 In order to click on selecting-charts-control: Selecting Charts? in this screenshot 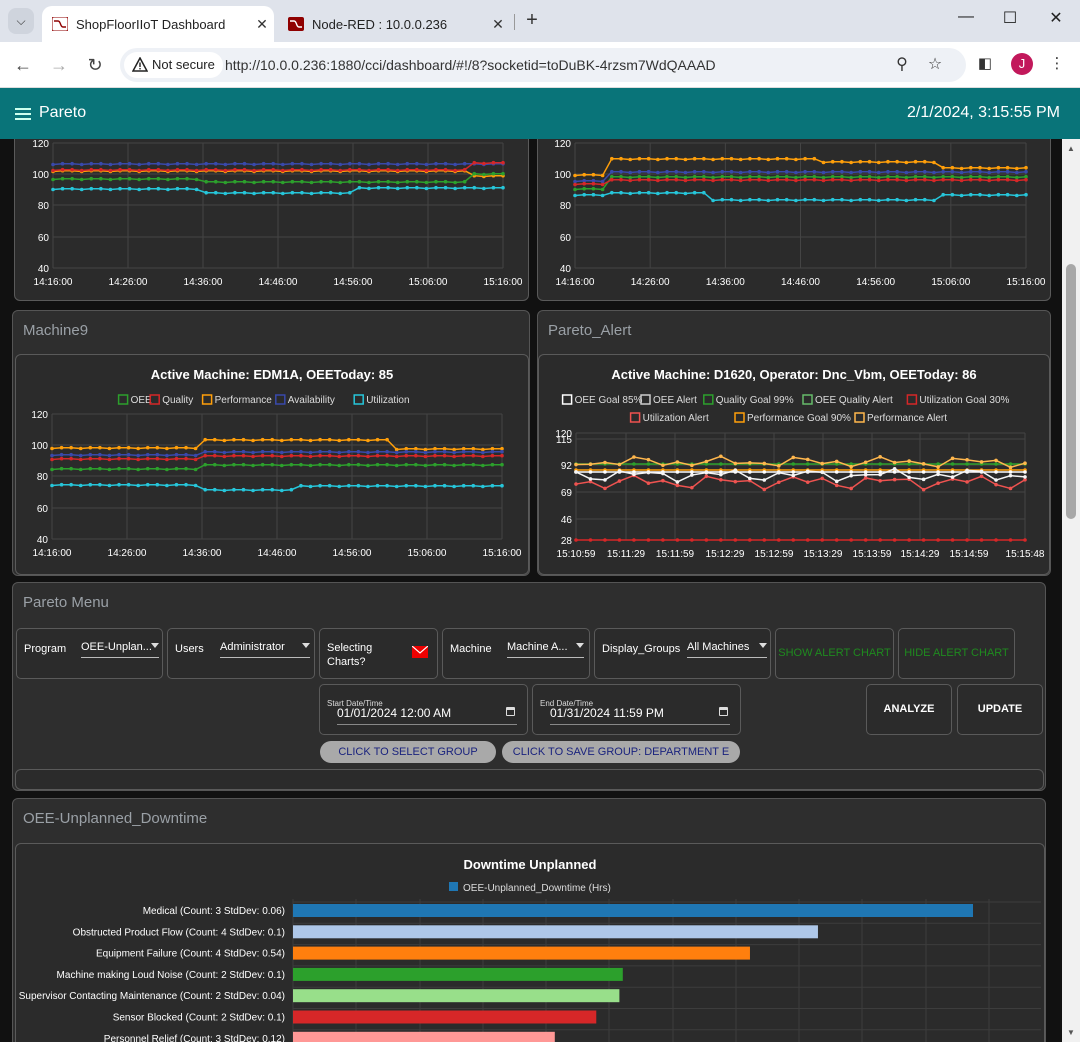, I will do `click(378, 653)`.